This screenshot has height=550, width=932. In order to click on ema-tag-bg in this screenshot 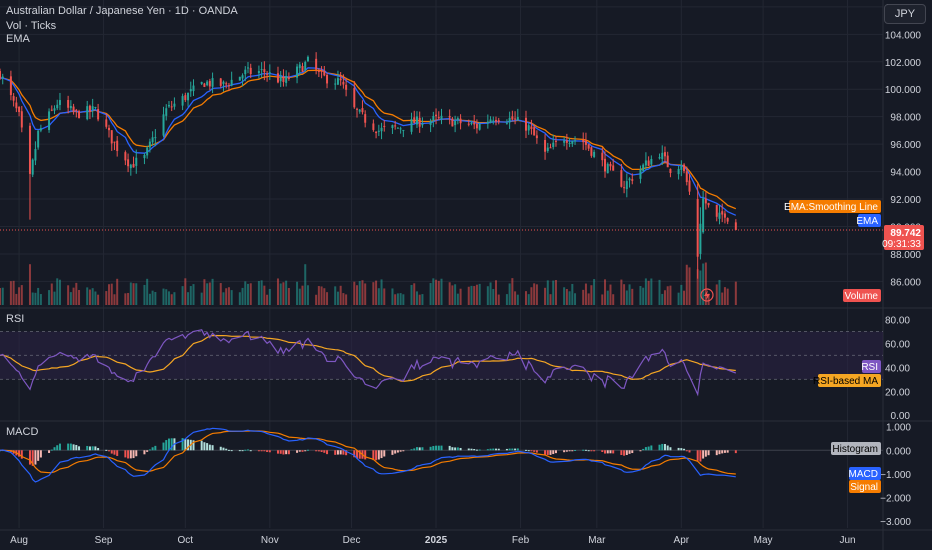, I will do `click(869, 220)`.